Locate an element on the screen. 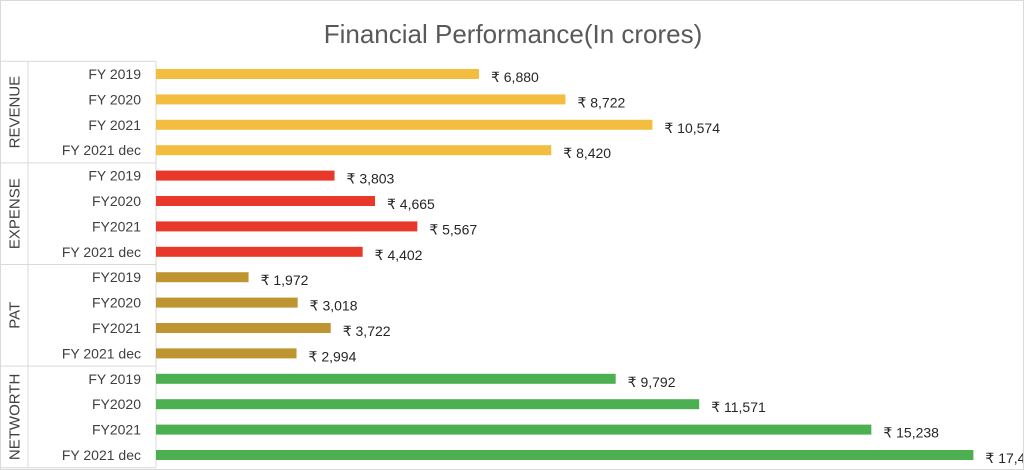  chart-title: Financial Performance(In crores) is located at coordinates (513, 34).